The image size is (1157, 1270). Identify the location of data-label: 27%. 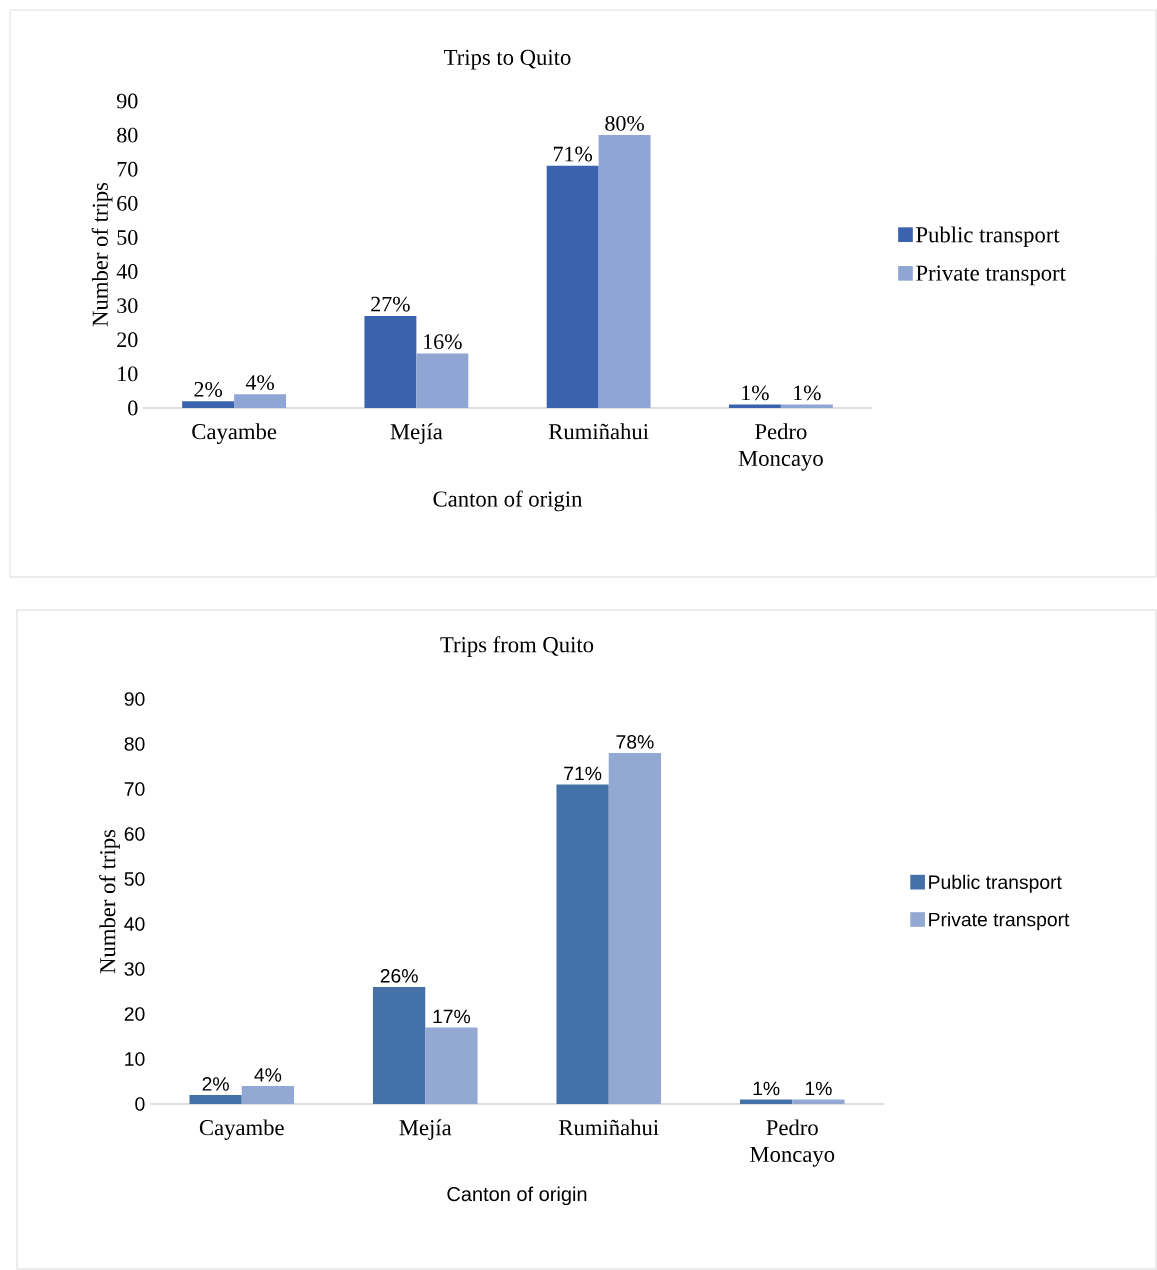
(390, 304).